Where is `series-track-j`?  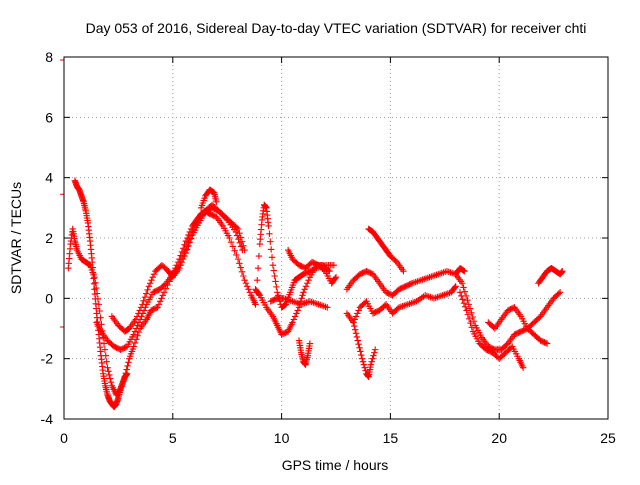 series-track-j is located at coordinates (304, 352).